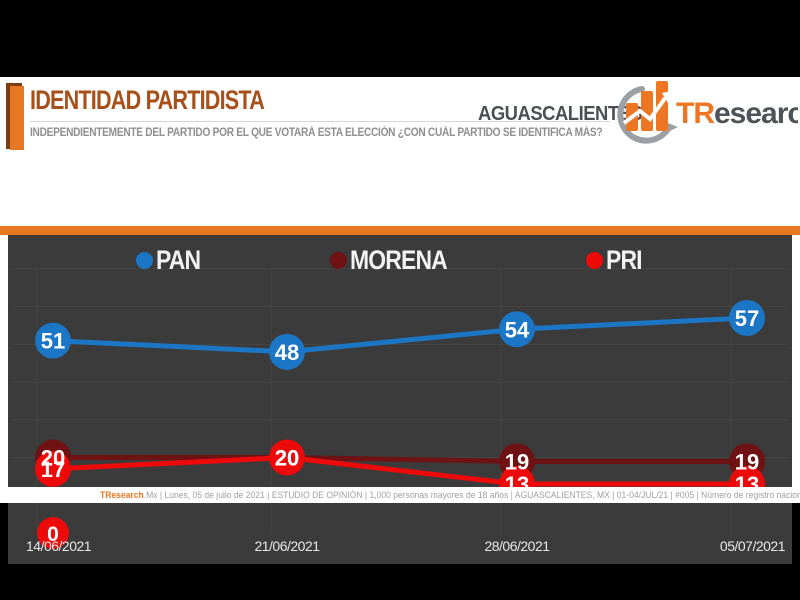 The width and height of the screenshot is (800, 600). What do you see at coordinates (517, 546) in the screenshot?
I see `x-axis-label: 28/06/2021` at bounding box center [517, 546].